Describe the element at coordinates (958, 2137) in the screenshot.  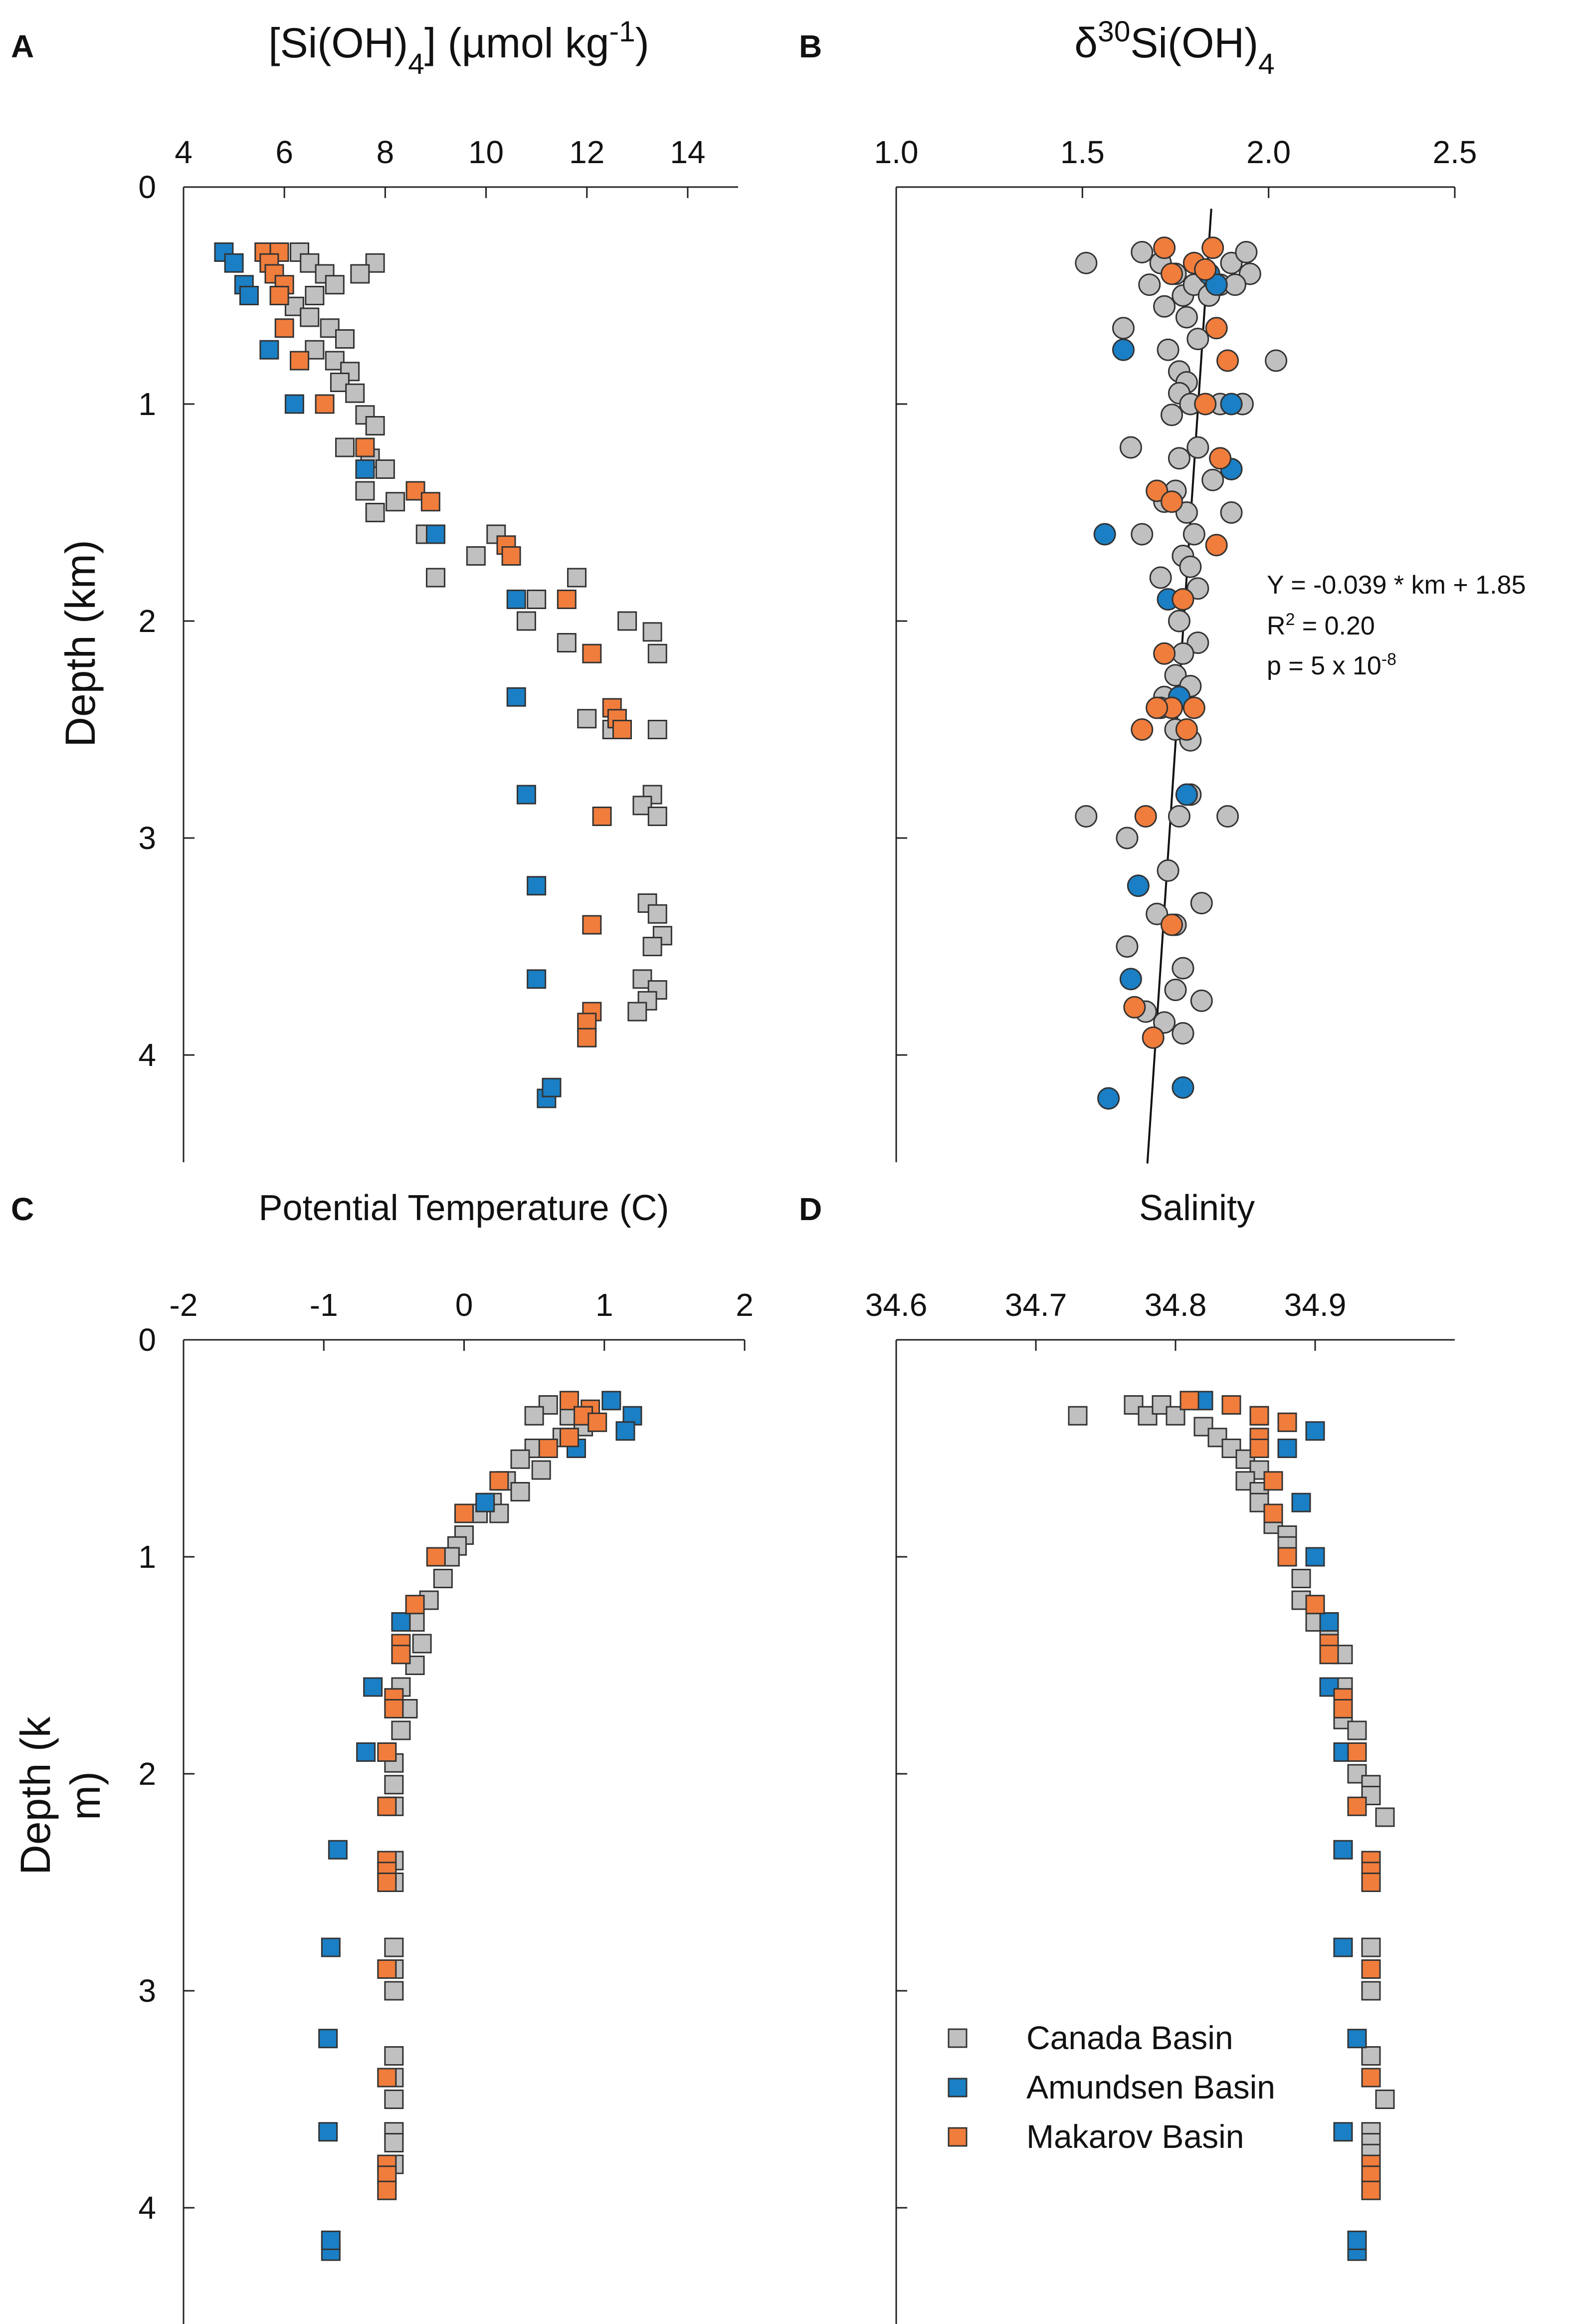
I see `legend-makarov-marker` at that location.